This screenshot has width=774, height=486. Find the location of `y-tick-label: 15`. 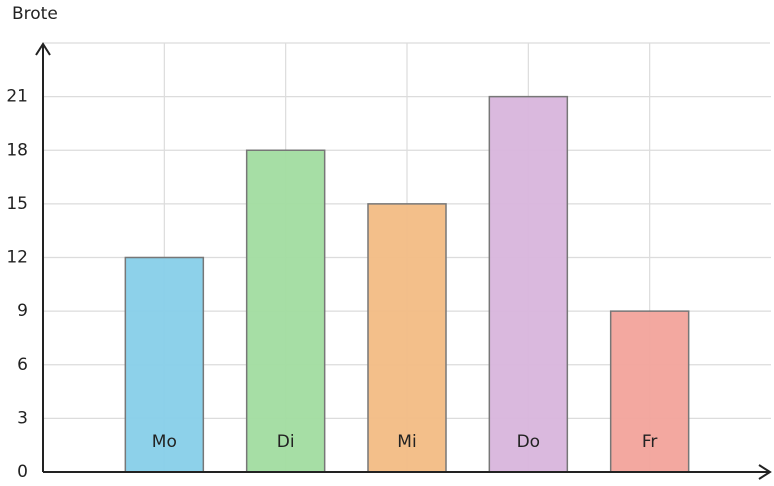

y-tick-label: 15 is located at coordinates (17, 204).